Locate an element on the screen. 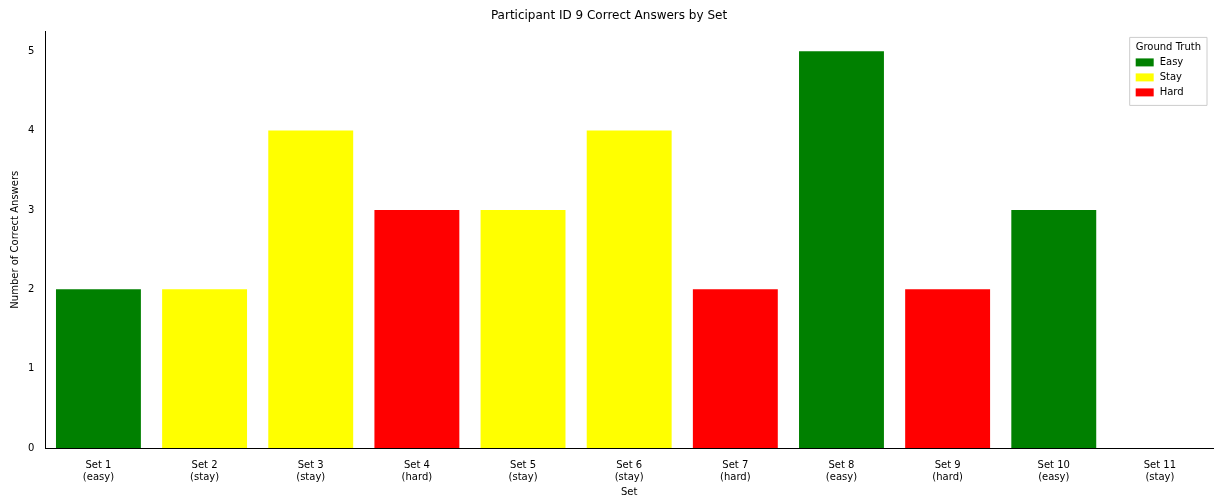  y-tick-label: 2 is located at coordinates (31, 288).